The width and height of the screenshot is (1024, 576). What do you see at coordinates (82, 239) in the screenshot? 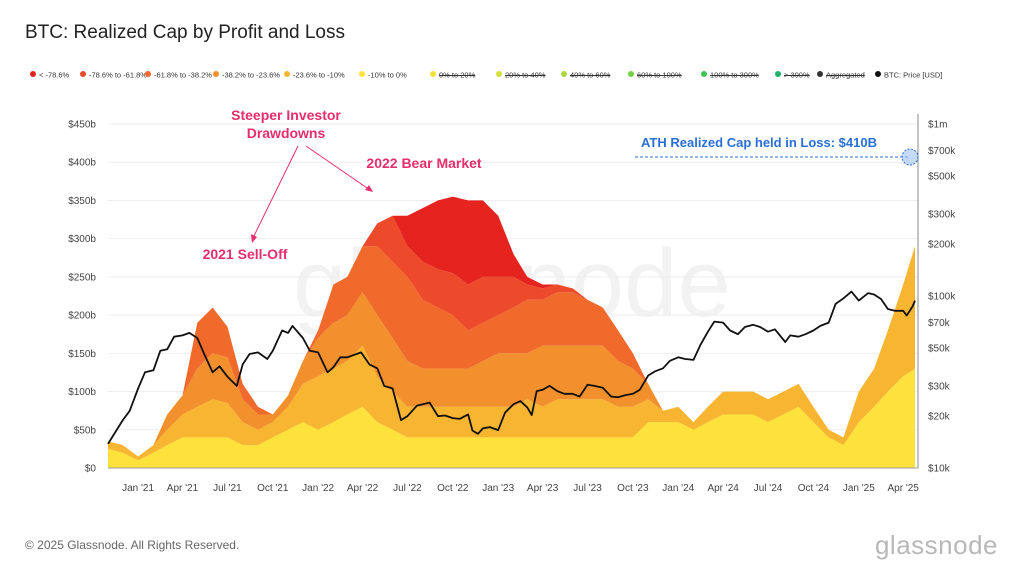
I see `left-axis-tick-label: $300b` at bounding box center [82, 239].